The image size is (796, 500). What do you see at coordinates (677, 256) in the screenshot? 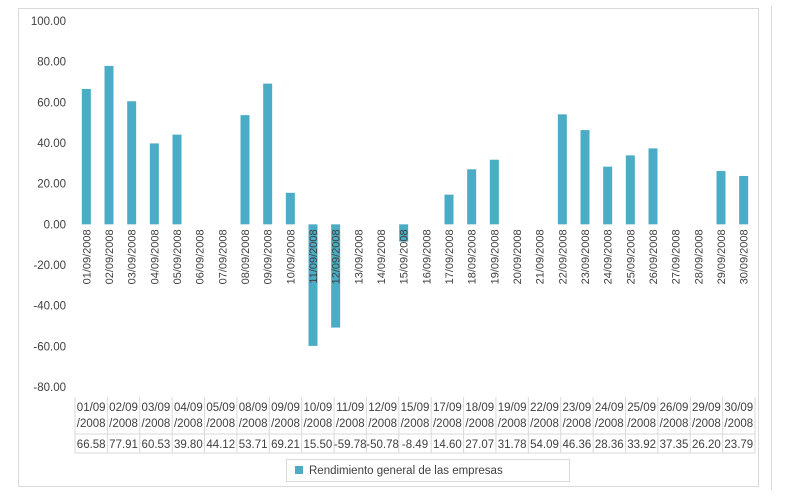
I see `x-tick-label: 27/09/2008` at bounding box center [677, 256].